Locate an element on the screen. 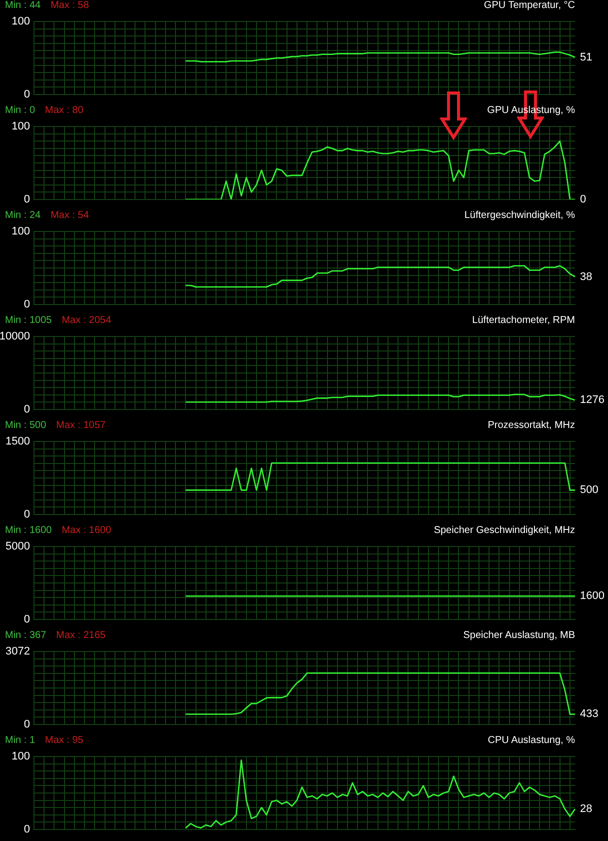 The image size is (608, 841). text: Min : 1005 is located at coordinates (28, 320).